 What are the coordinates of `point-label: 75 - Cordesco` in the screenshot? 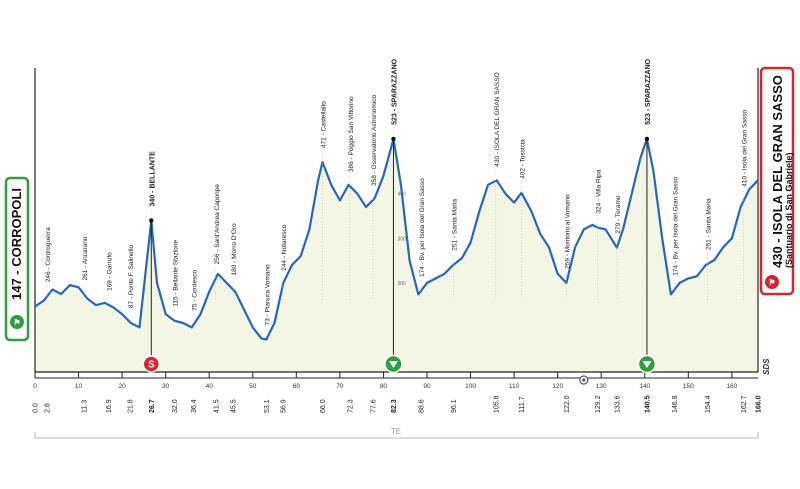 It's located at (195, 290).